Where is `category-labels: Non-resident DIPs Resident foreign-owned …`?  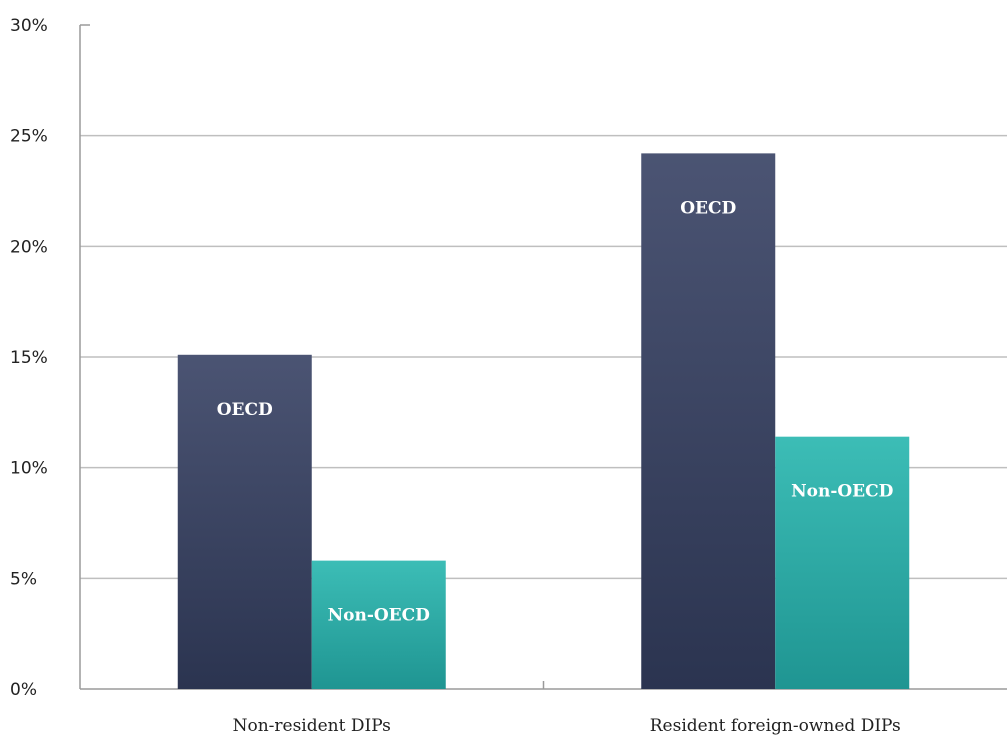 category-labels: Non-resident DIPs Resident foreign-owned … is located at coordinates (567, 726).